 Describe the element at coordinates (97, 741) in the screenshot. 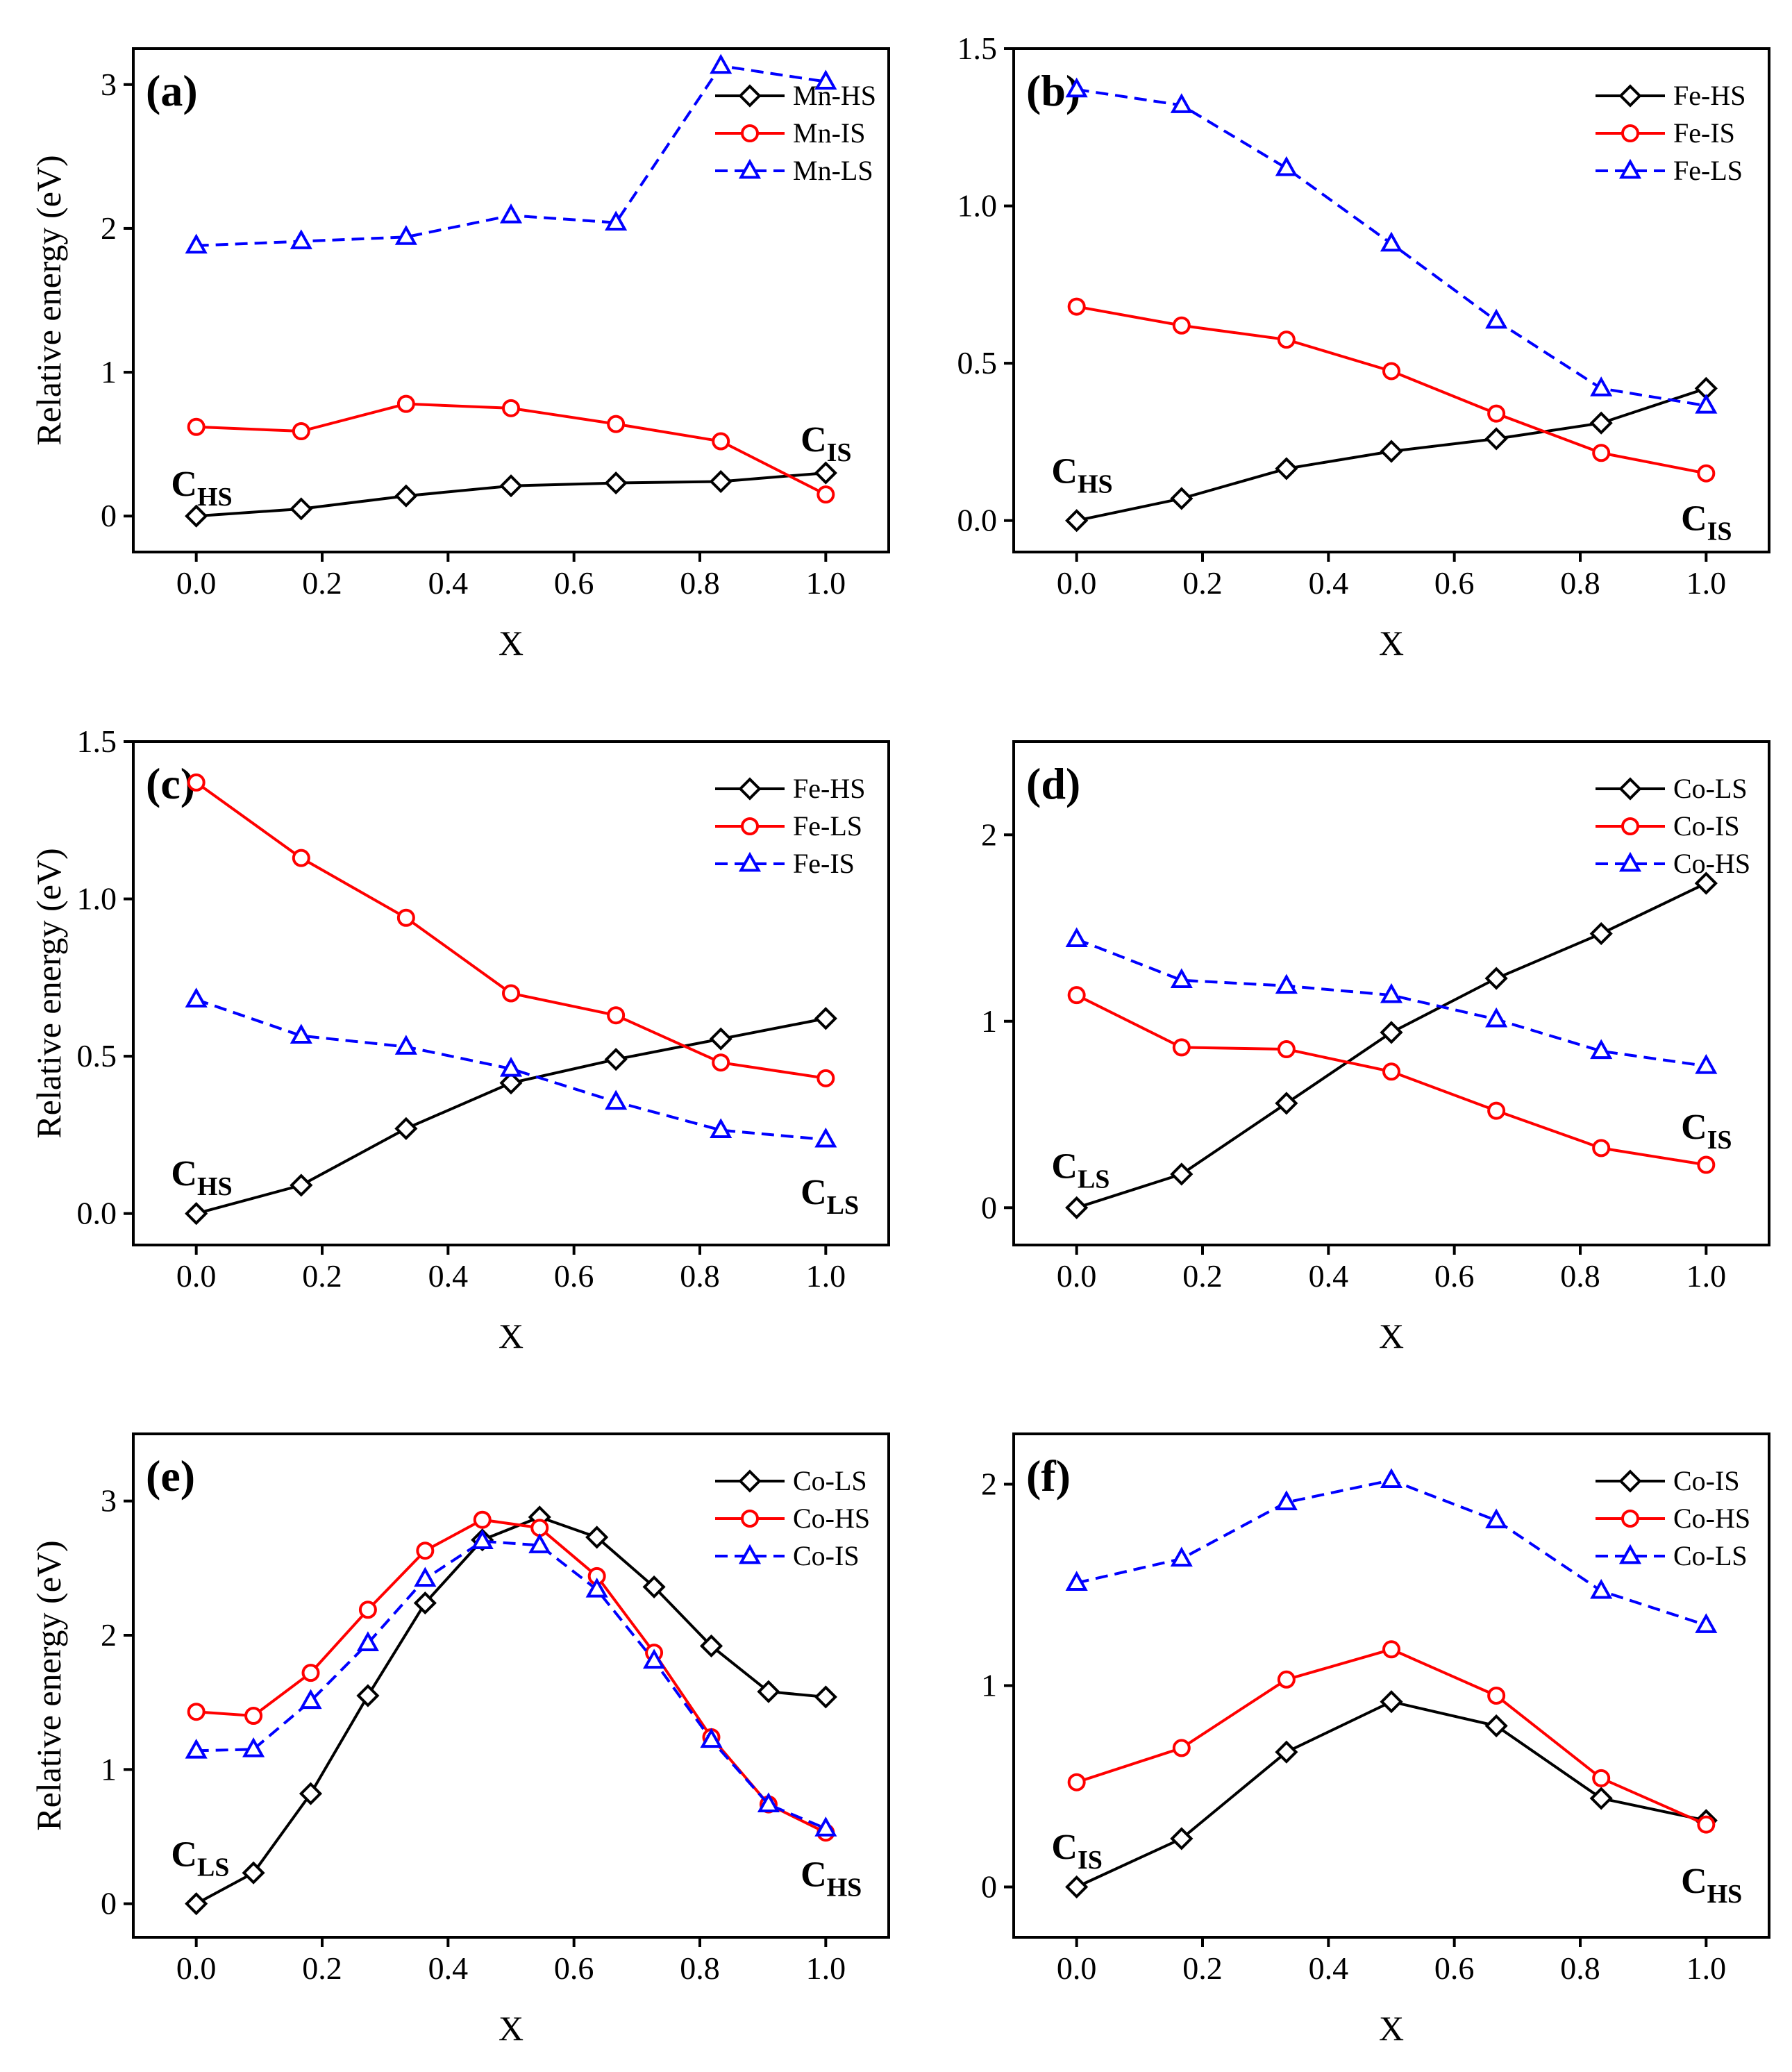

I see `y-tick-label: 1.5` at that location.